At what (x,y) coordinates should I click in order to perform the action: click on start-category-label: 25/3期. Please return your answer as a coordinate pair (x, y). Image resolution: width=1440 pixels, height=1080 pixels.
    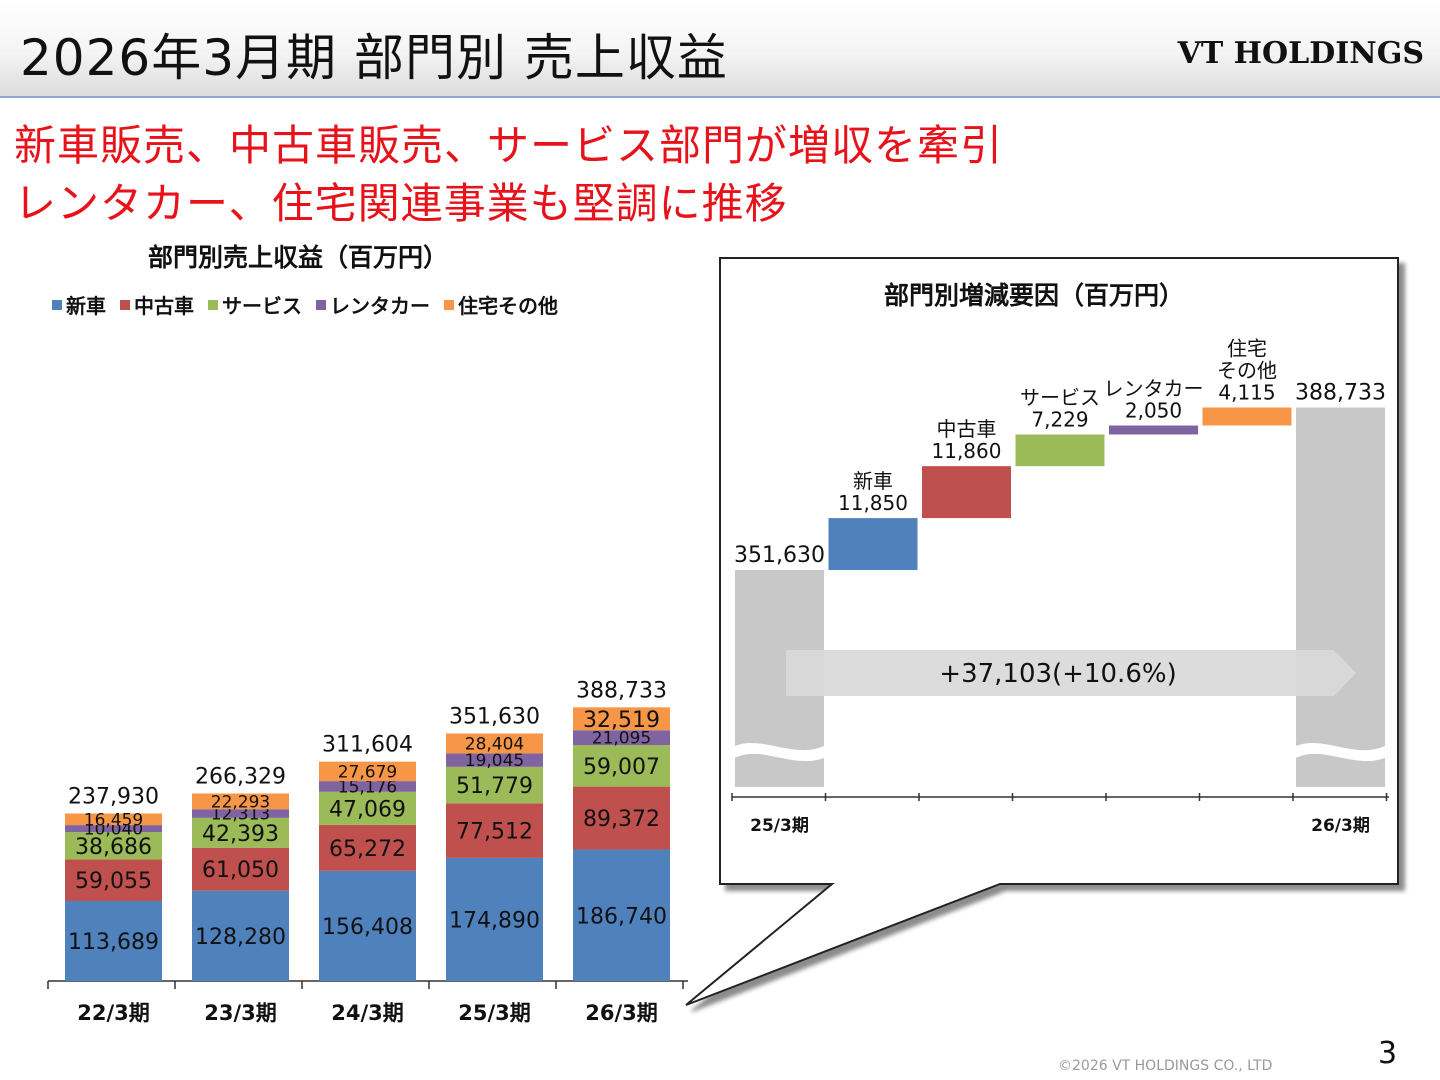
    Looking at the image, I should click on (779, 826).